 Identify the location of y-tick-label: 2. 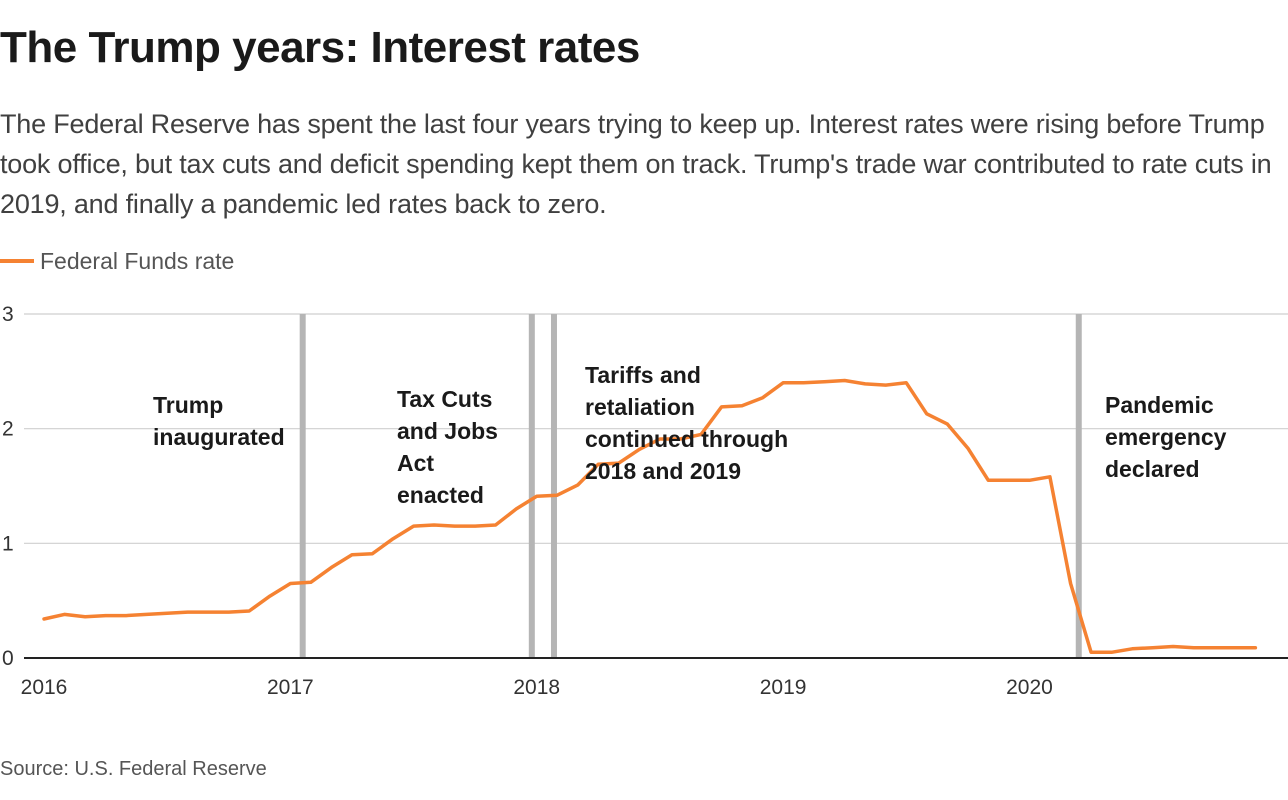
(8, 429).